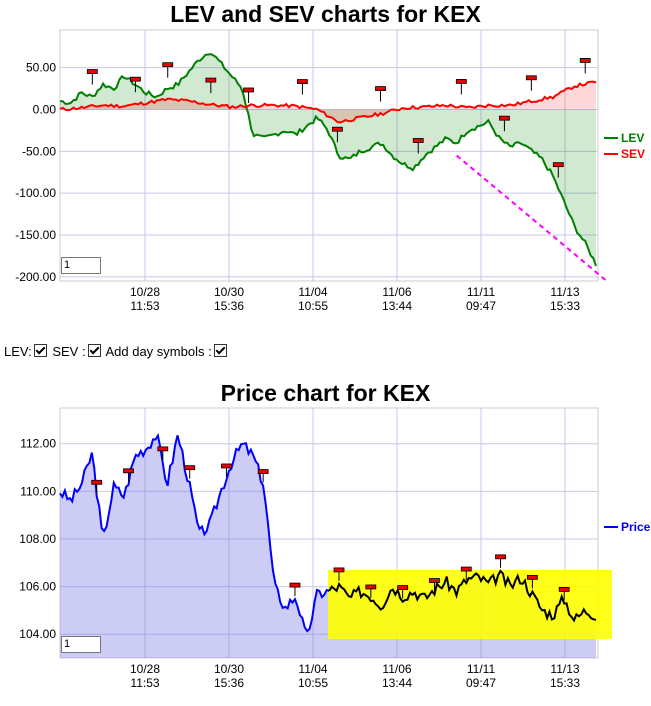 The width and height of the screenshot is (651, 706). What do you see at coordinates (220, 350) in the screenshot?
I see `day-symbols-checkbox` at bounding box center [220, 350].